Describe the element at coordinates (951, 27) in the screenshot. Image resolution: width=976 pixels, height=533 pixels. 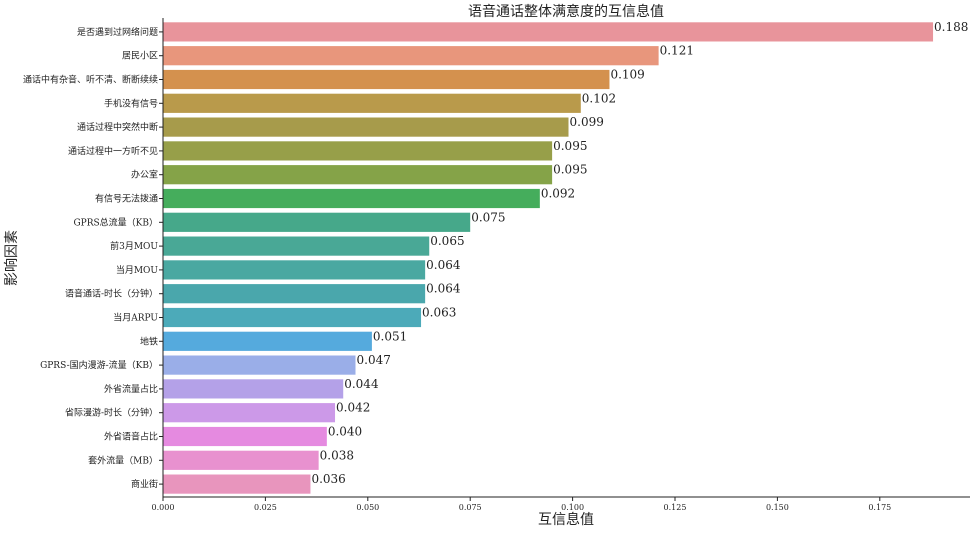
I see `data-label: 0.188` at that location.